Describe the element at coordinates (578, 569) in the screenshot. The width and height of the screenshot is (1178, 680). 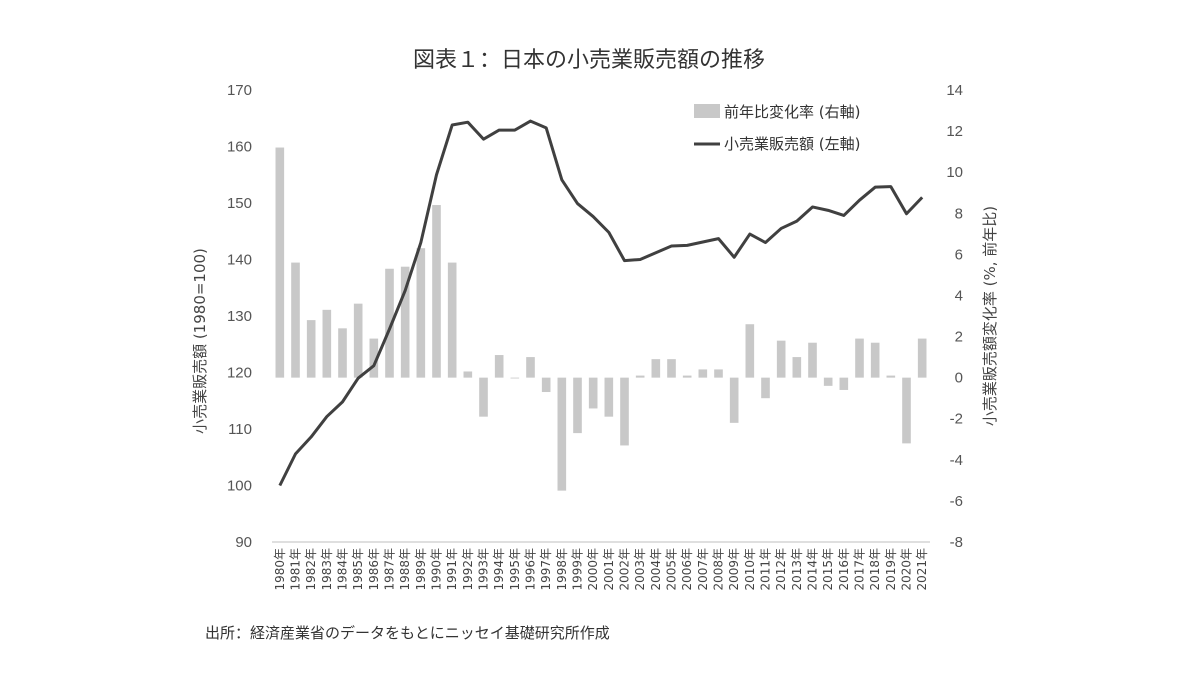
I see `x-tick-1999年: 1999年` at that location.